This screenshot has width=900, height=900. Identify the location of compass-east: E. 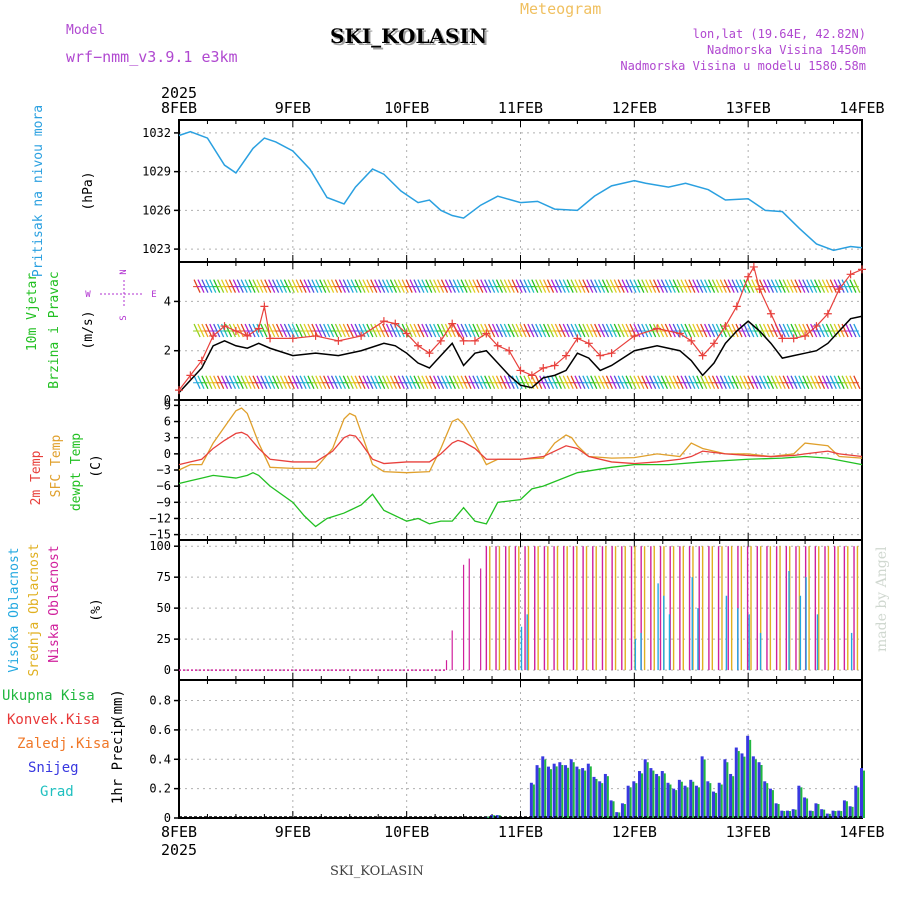
(153, 295).